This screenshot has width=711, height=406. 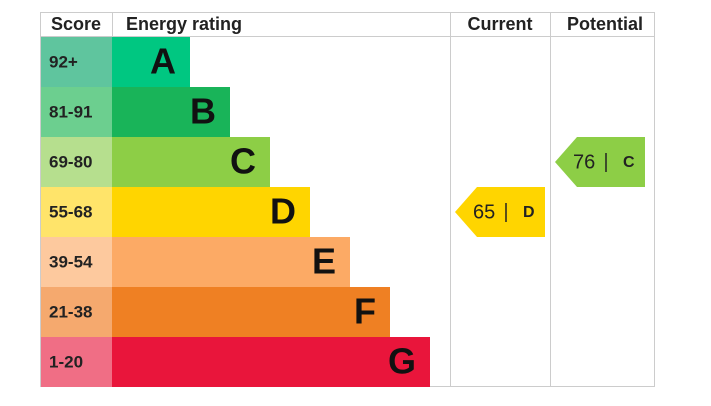 I want to click on score-label: 21-38, so click(x=70, y=311).